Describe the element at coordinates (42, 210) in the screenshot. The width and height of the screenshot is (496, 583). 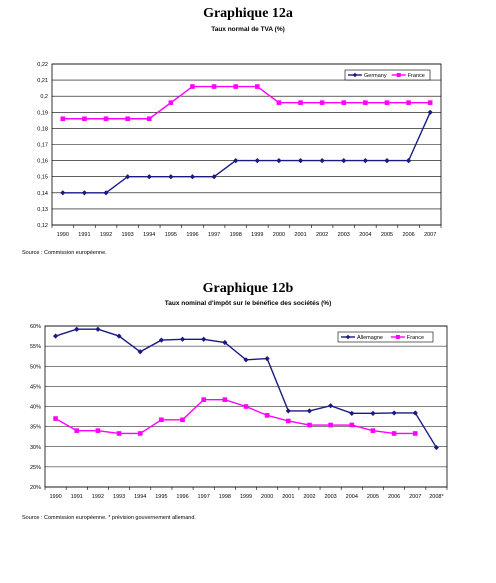
I see `y-tick-label: 0,13` at that location.